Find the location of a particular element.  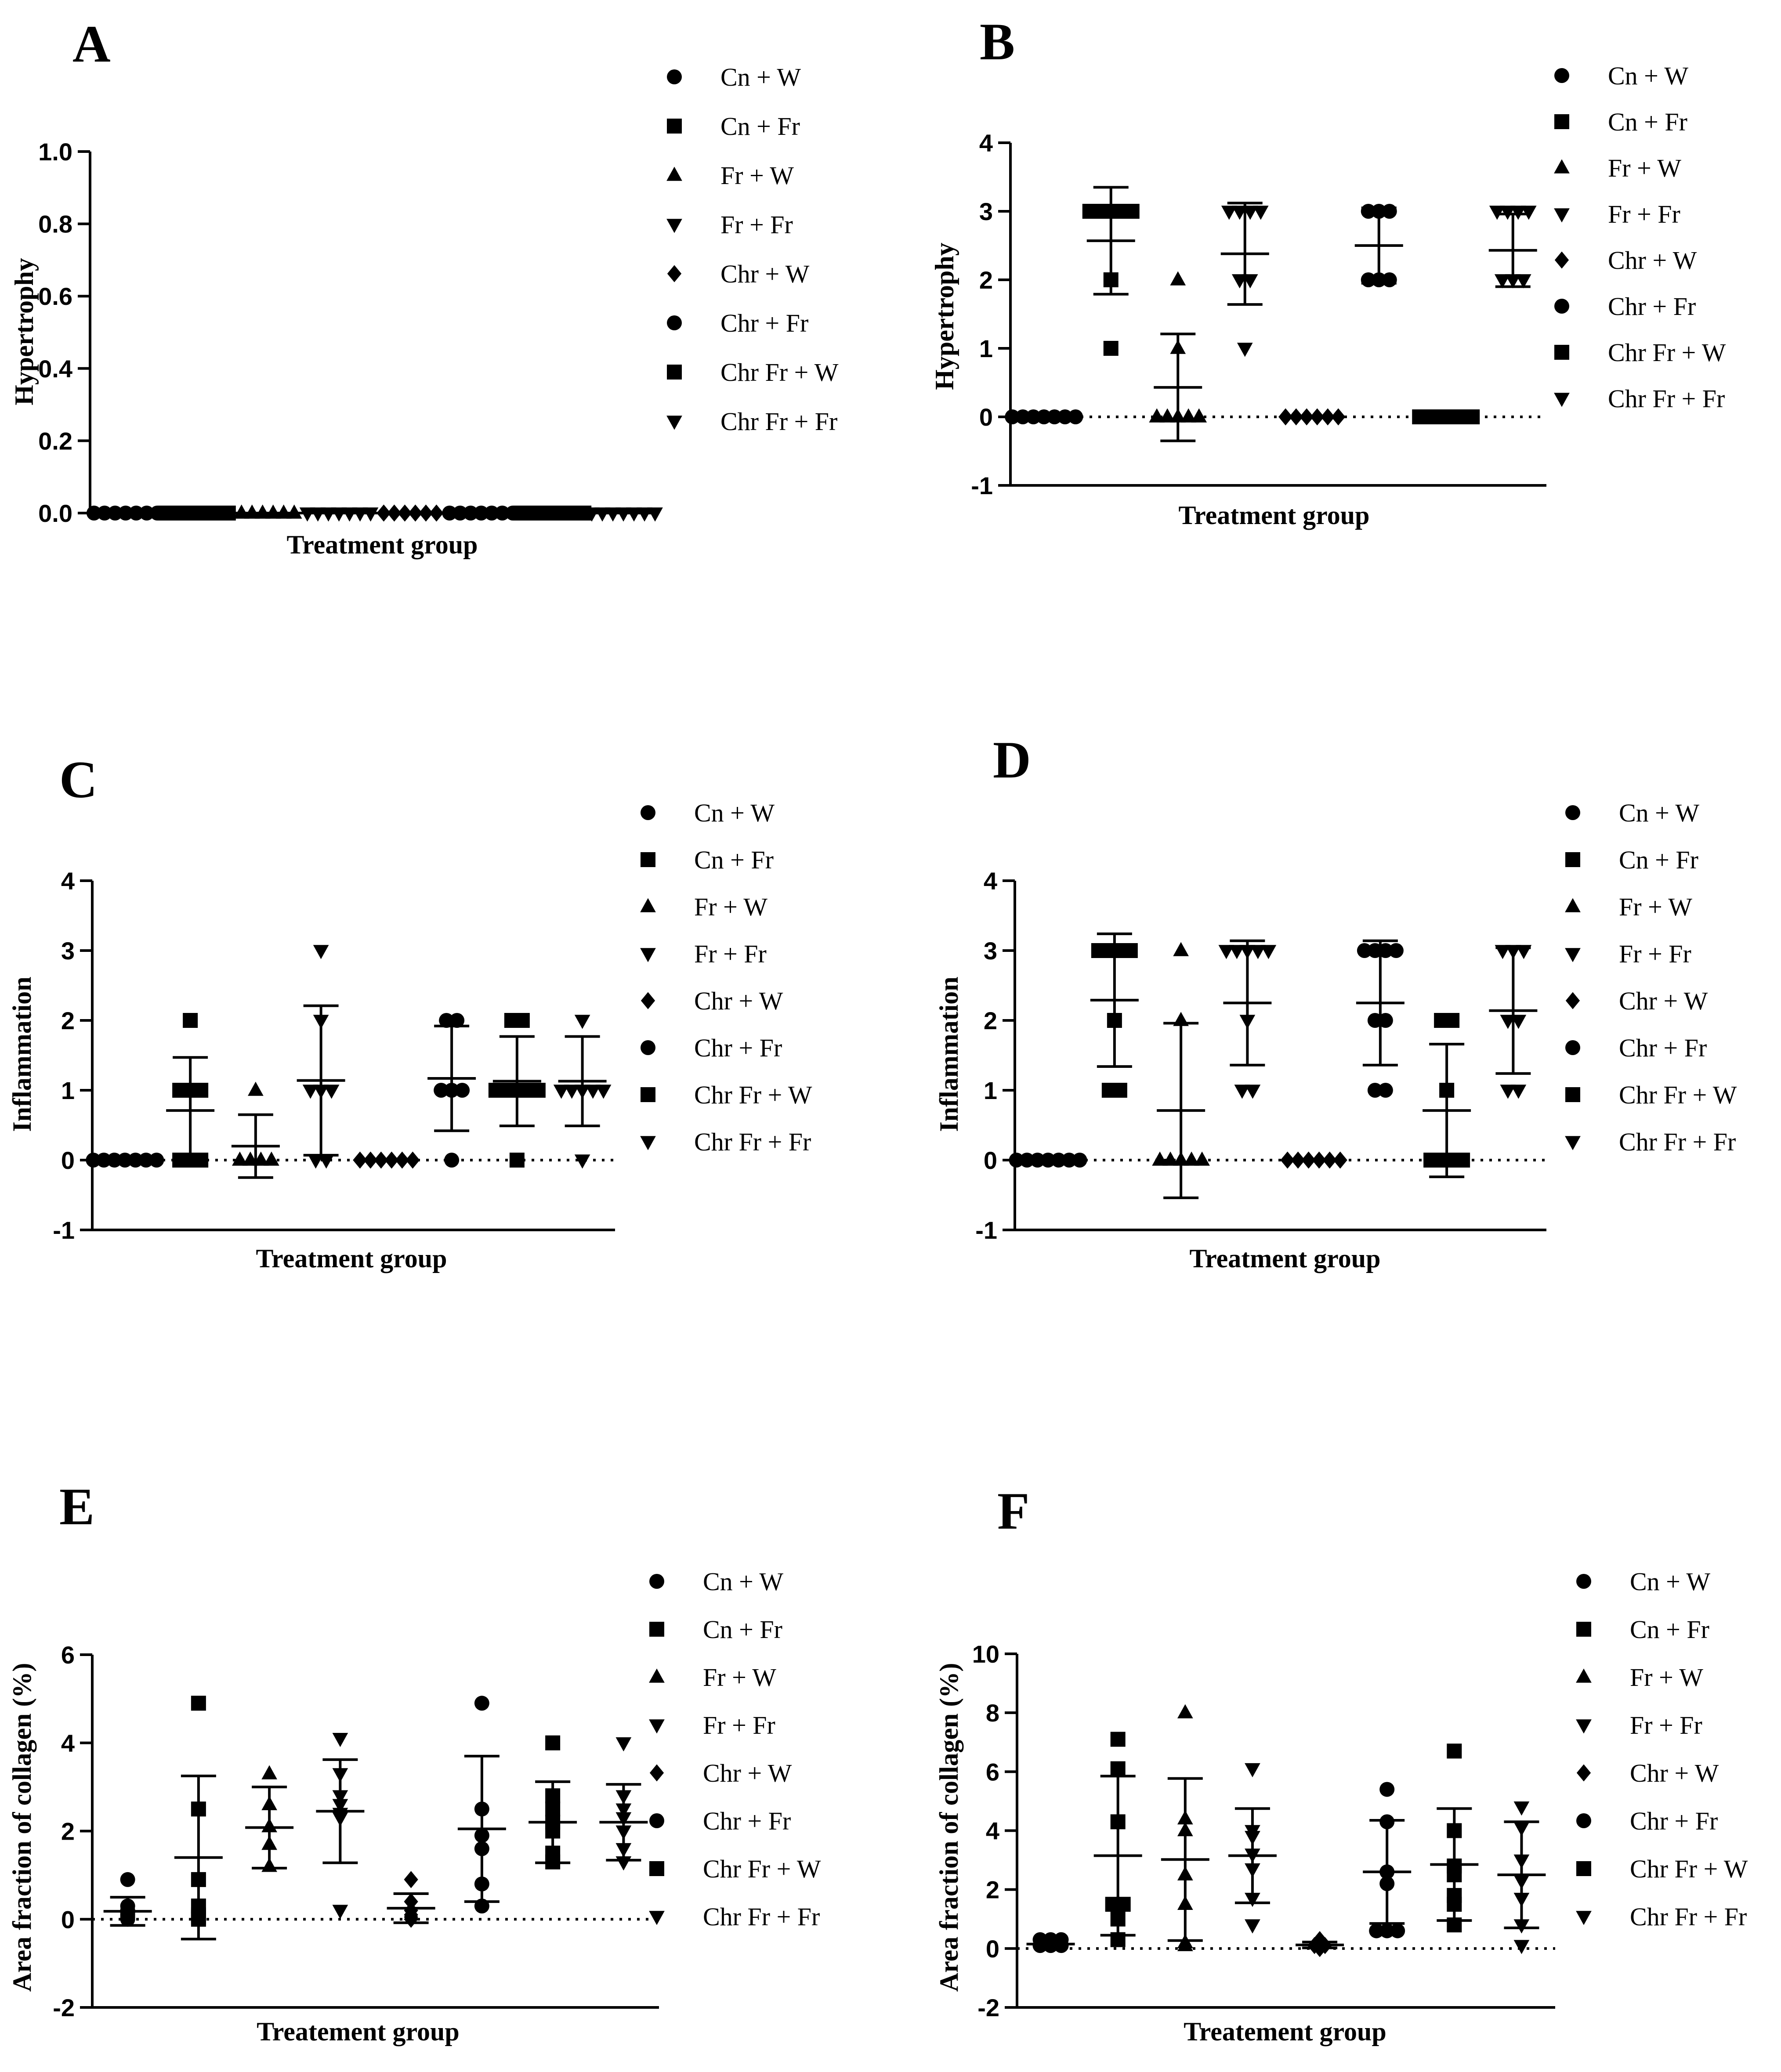

legend-label: Cn + W is located at coordinates (760, 77).